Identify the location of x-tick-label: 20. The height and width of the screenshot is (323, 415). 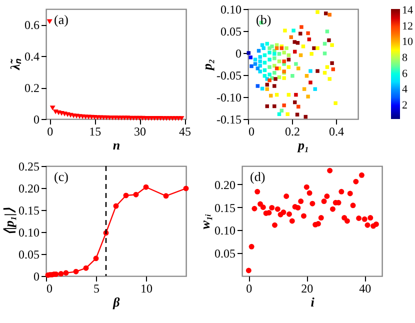
(307, 289).